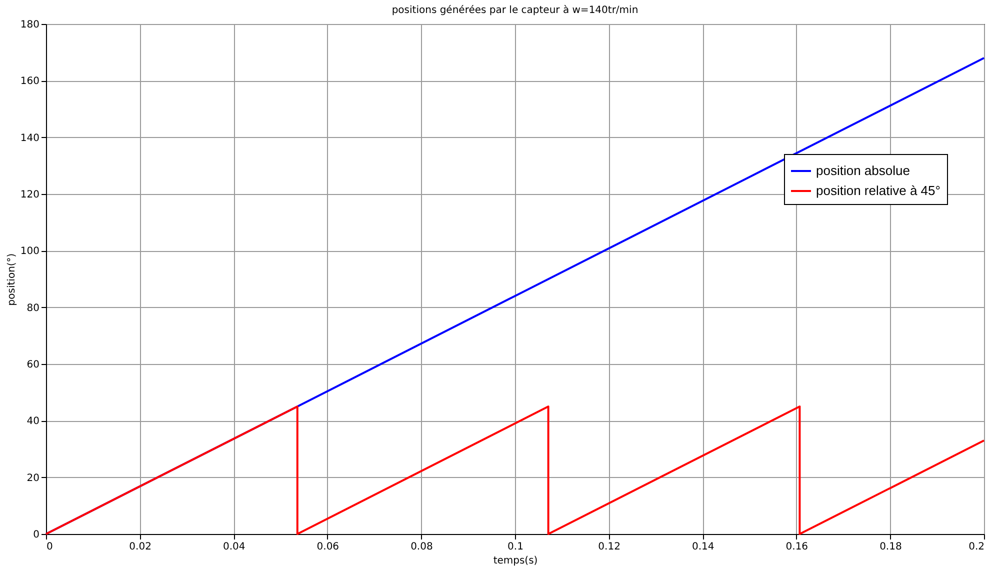 This screenshot has height=574, width=1000. What do you see at coordinates (30, 195) in the screenshot?
I see `y-tick-label: 120` at bounding box center [30, 195].